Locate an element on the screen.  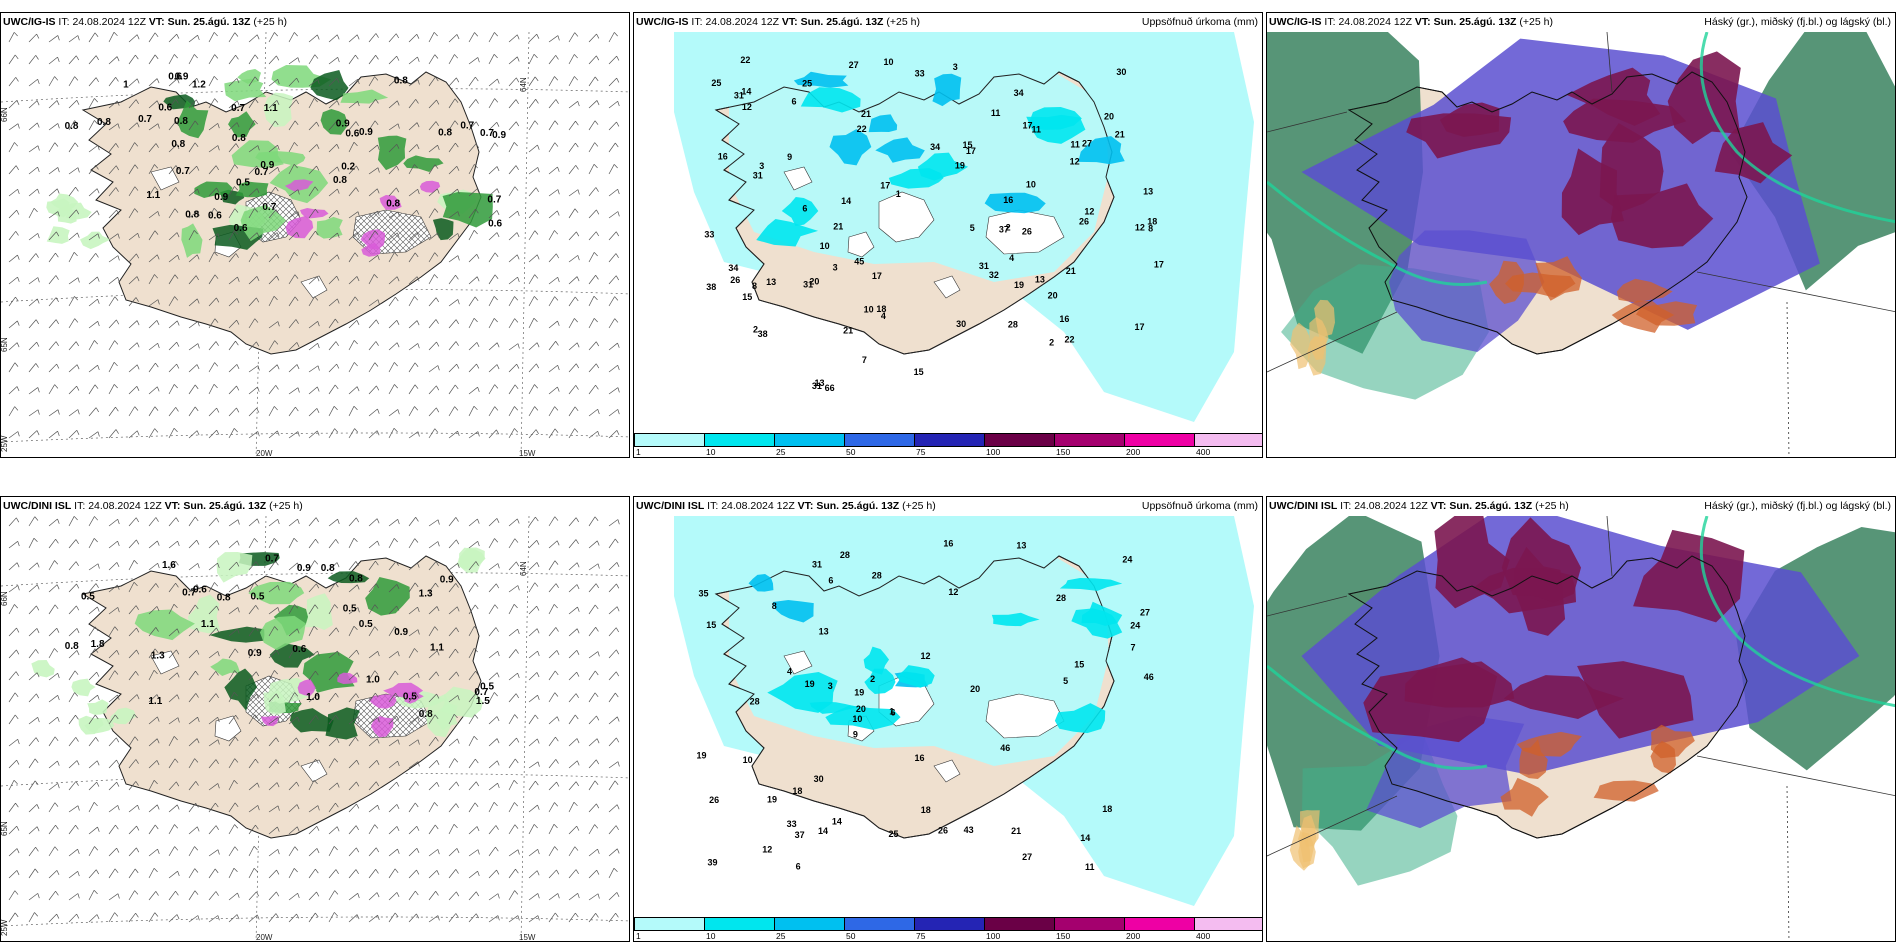
precip-value-label: 17 is located at coordinates (971, 151).